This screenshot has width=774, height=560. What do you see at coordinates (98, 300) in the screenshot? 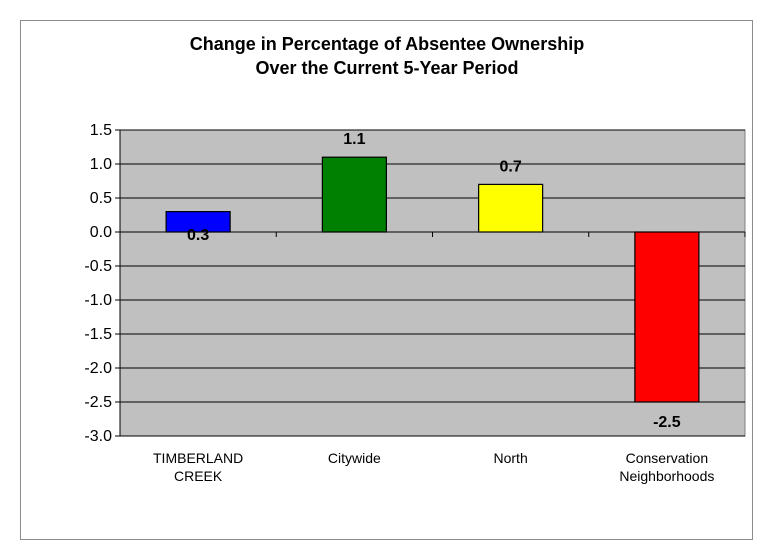
I see `y-tick-label: -1.0` at bounding box center [98, 300].